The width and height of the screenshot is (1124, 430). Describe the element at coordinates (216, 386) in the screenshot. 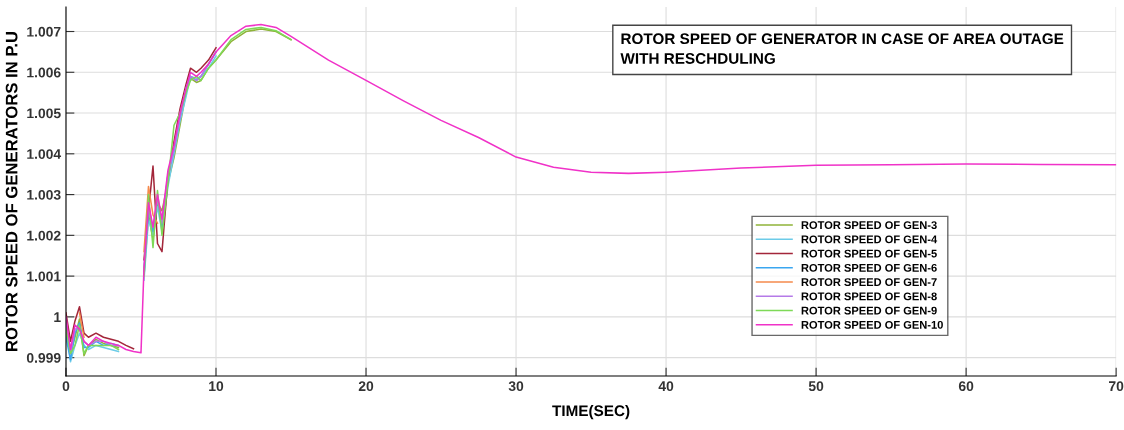

I see `x-tick-label: 10` at that location.